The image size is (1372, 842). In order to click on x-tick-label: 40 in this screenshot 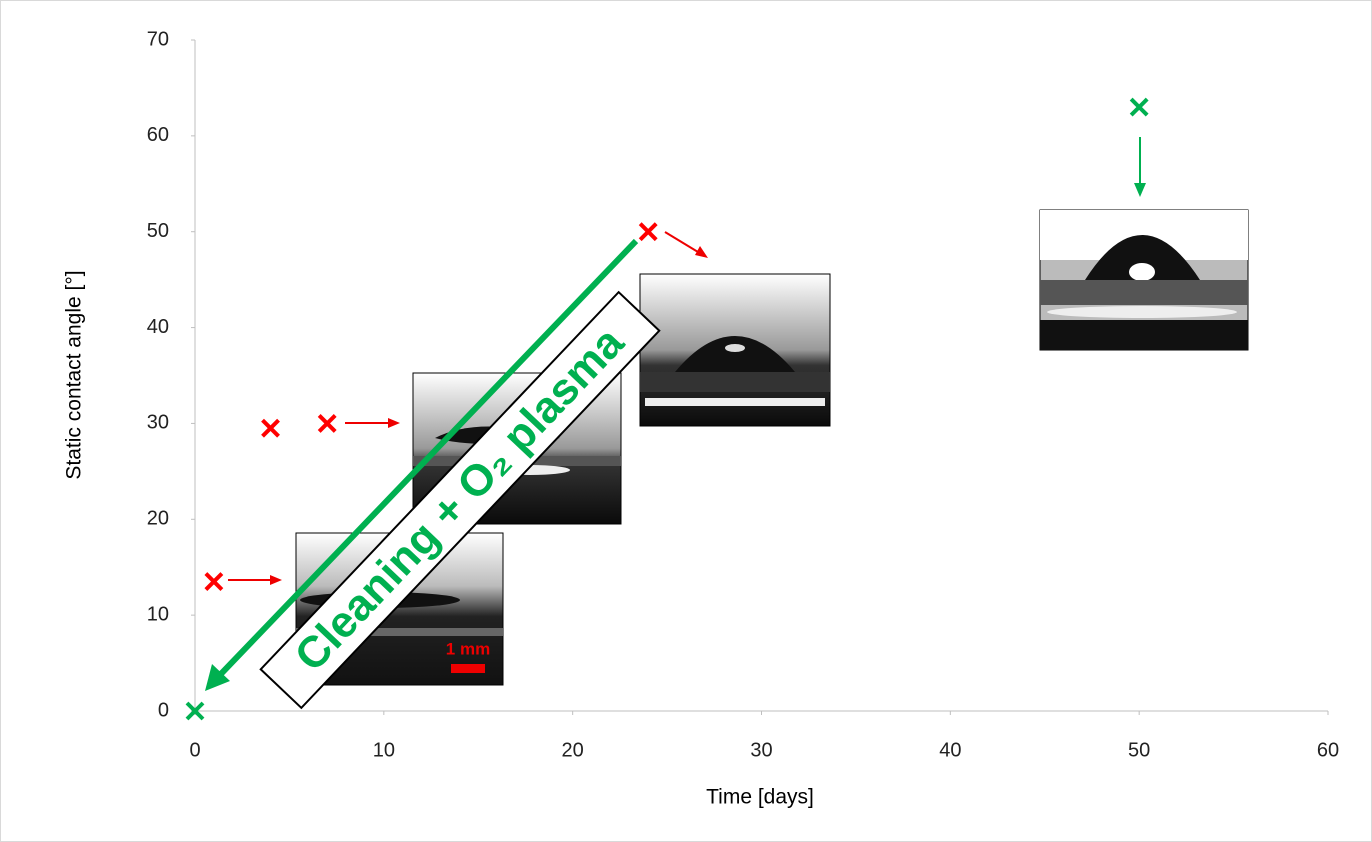, I will do `click(950, 750)`.